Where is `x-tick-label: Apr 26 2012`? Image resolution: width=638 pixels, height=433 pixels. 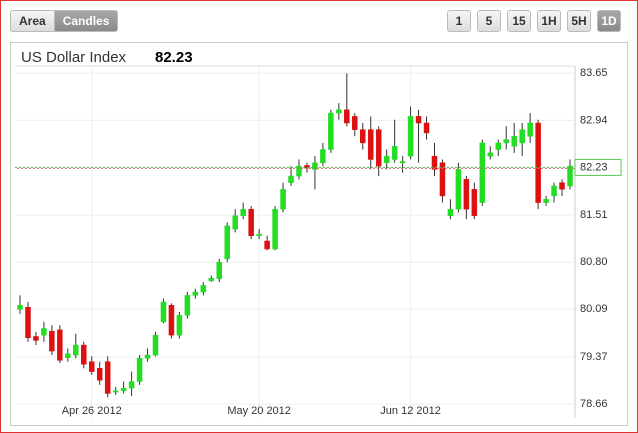
x-tick-label: Apr 26 2012 is located at coordinates (92, 411).